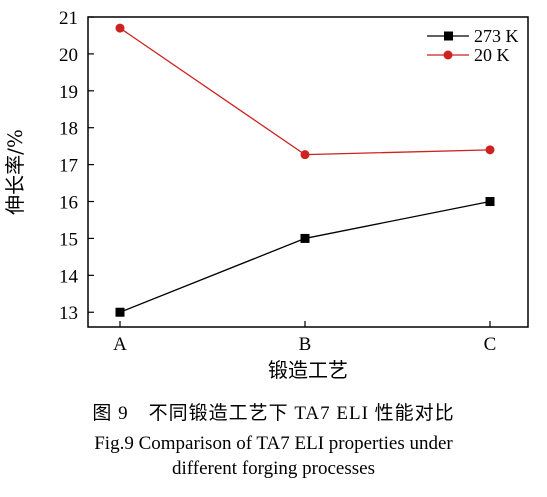 The image size is (547, 497). Describe the element at coordinates (69, 276) in the screenshot. I see `y-tick-label: 14` at that location.